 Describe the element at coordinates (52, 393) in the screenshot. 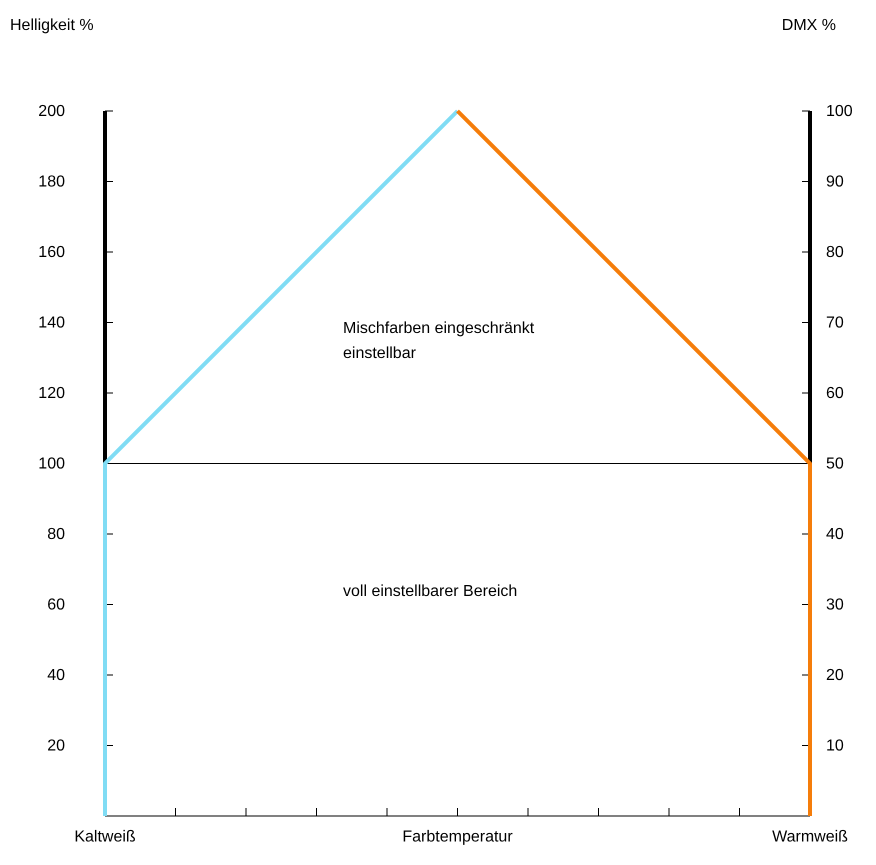

I see `y-tick-label: 120` at that location.